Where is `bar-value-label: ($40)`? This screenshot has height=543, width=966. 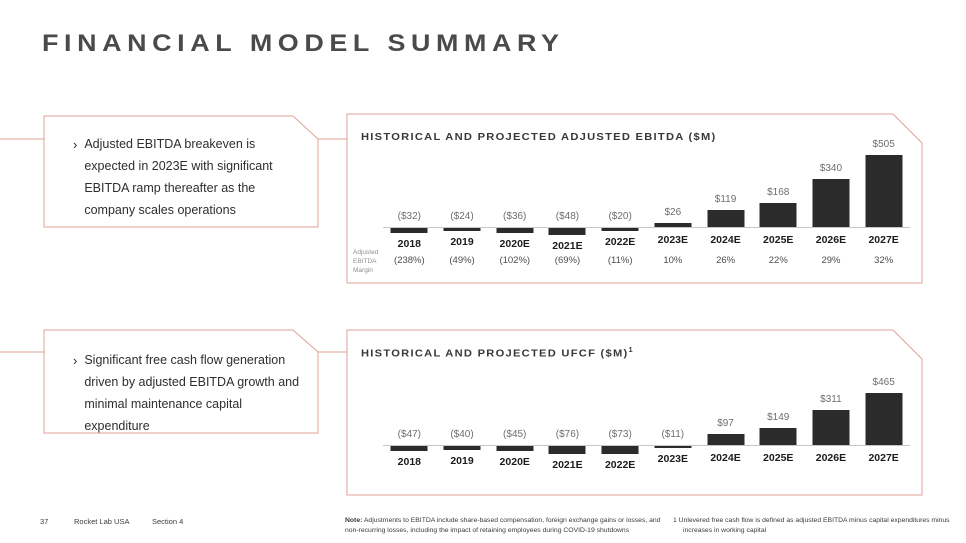 bar-value-label: ($40) is located at coordinates (462, 434).